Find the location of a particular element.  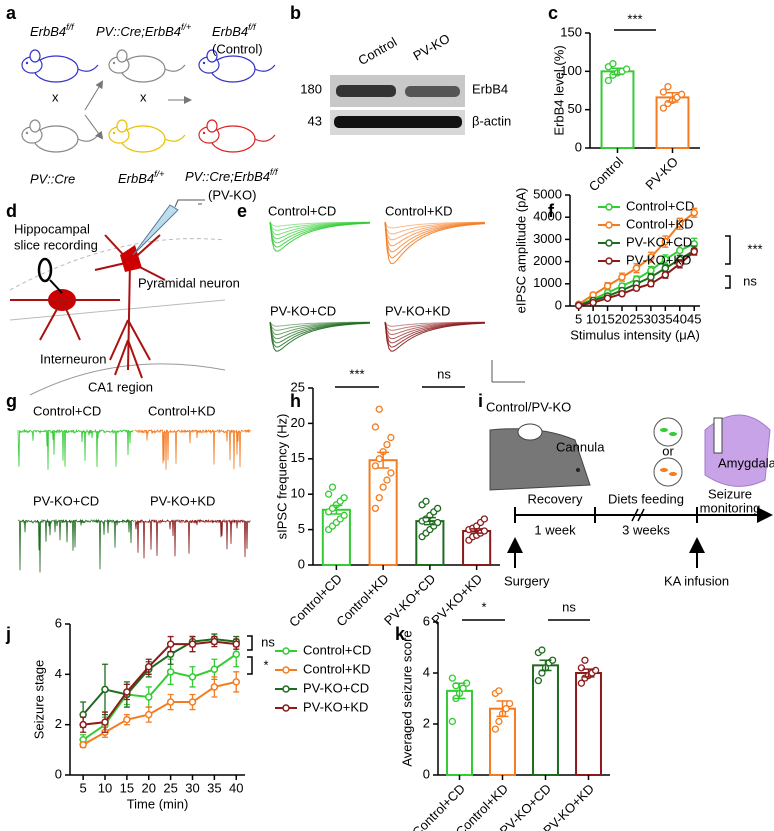

panel-label: k is located at coordinates (400, 634).